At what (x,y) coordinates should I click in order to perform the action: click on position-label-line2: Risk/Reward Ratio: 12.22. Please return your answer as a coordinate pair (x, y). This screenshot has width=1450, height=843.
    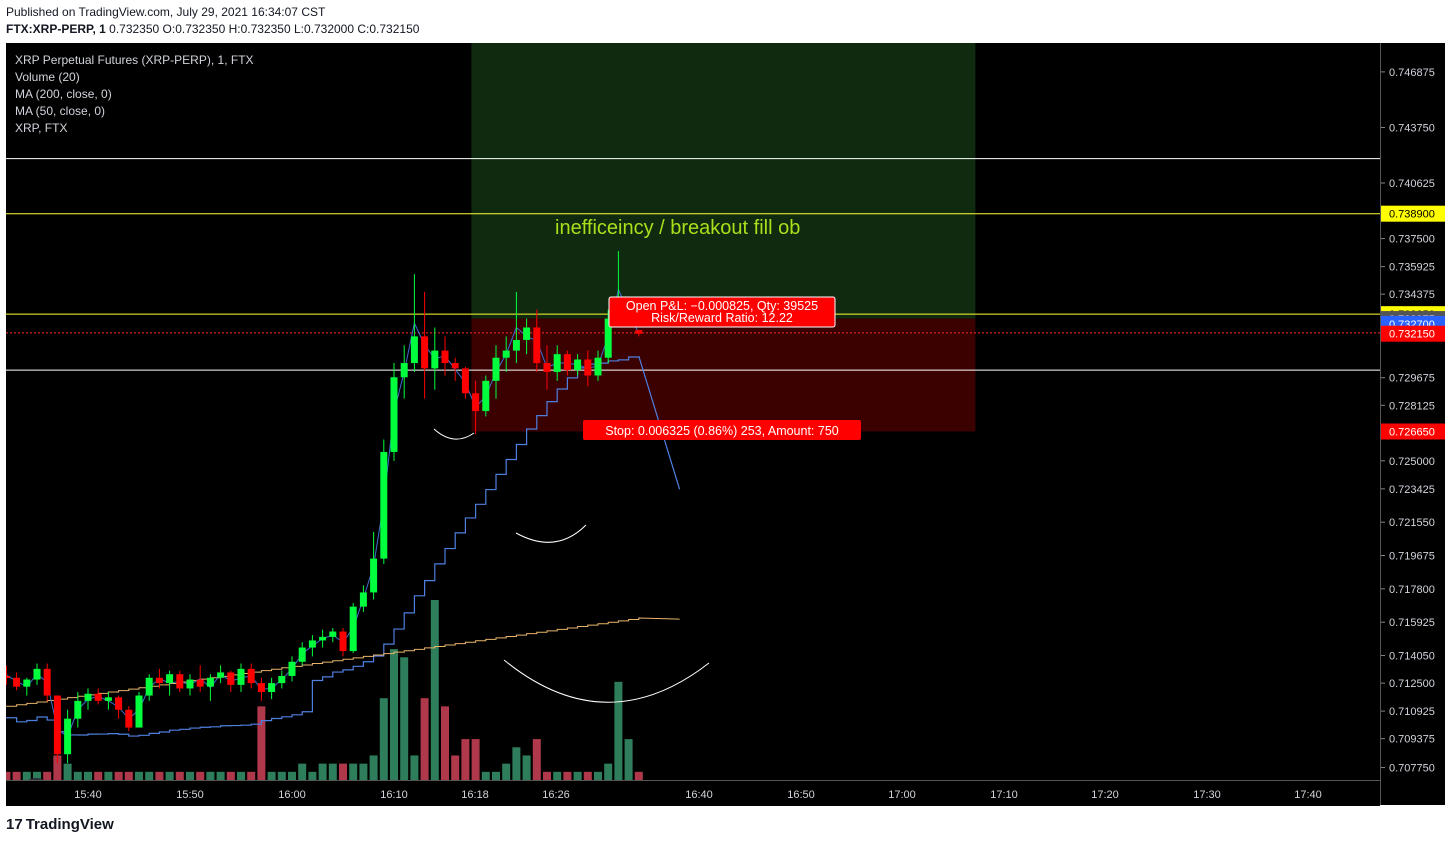
    Looking at the image, I should click on (722, 318).